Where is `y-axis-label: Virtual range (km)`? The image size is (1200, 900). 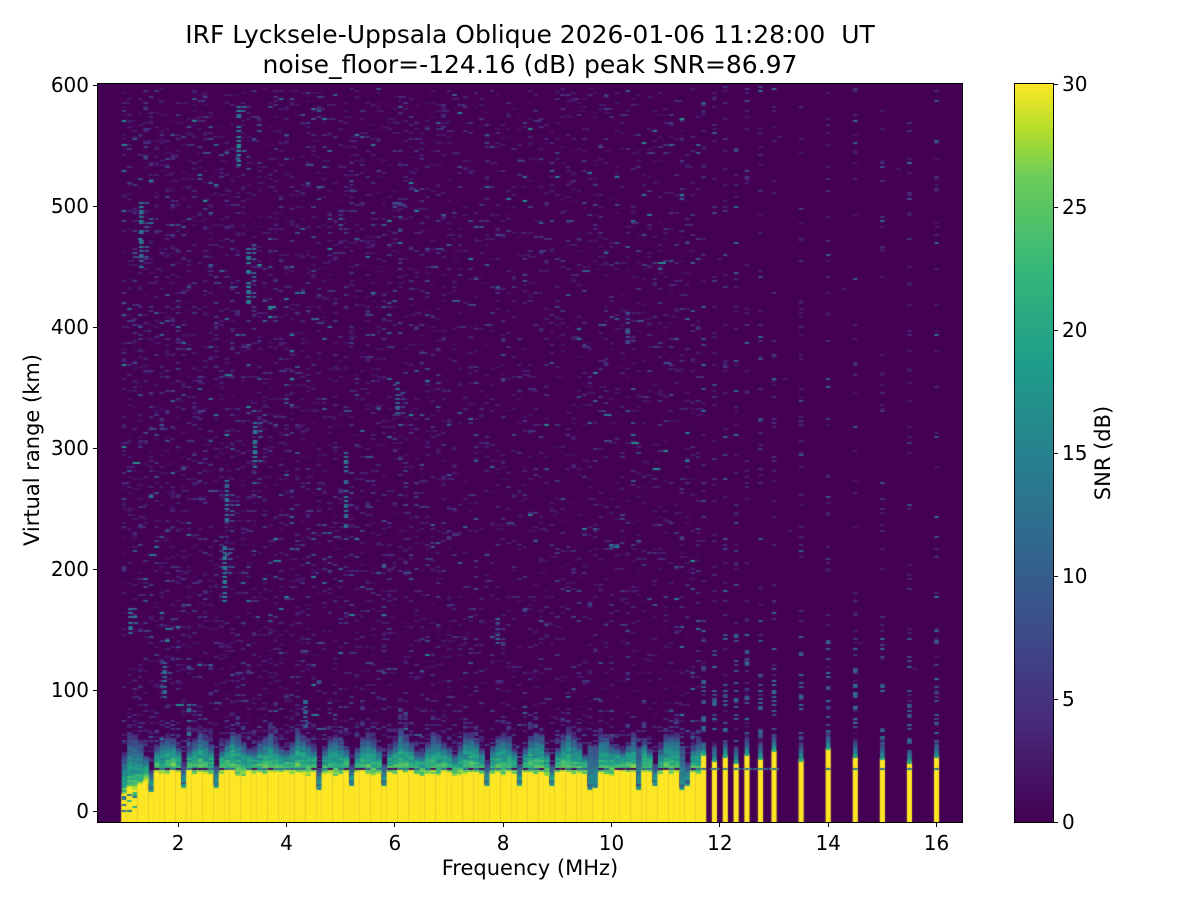 y-axis-label: Virtual range (km) is located at coordinates (32, 450).